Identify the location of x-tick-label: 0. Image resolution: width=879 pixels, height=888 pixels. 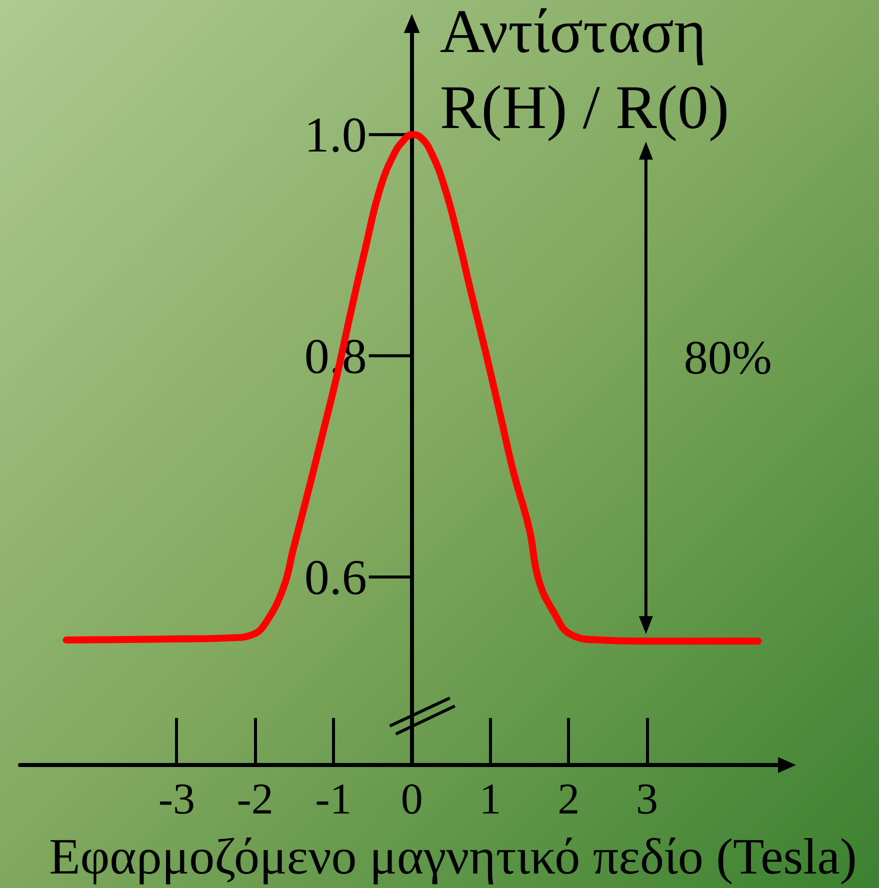
(411, 799).